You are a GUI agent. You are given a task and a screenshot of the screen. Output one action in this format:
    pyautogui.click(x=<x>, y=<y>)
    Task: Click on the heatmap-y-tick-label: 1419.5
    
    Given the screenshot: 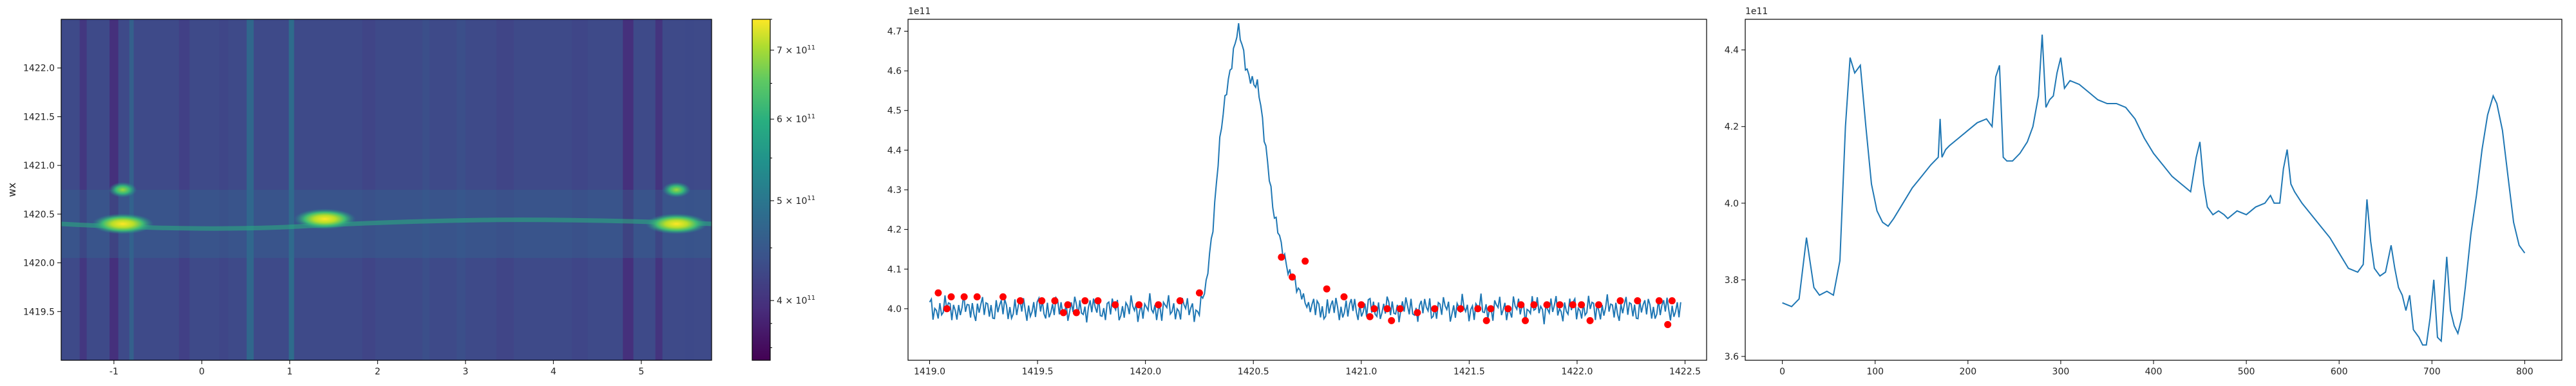 What is the action you would take?
    pyautogui.click(x=39, y=312)
    